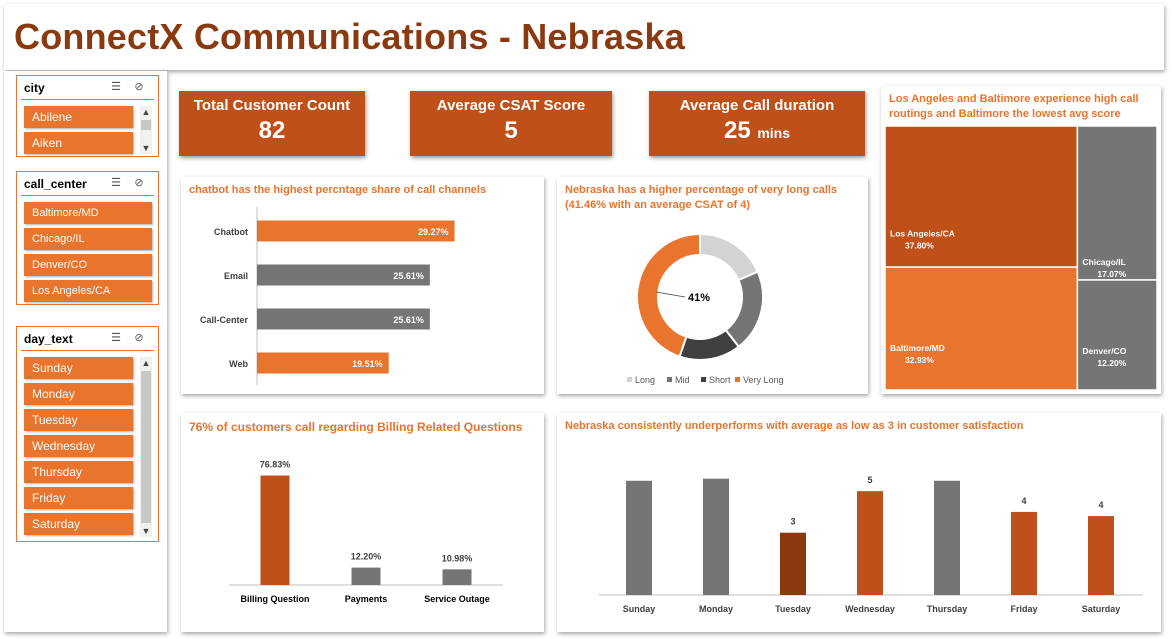 The image size is (1172, 639). I want to click on kpi-average-csat: Average CSAT Score 5, so click(511, 123).